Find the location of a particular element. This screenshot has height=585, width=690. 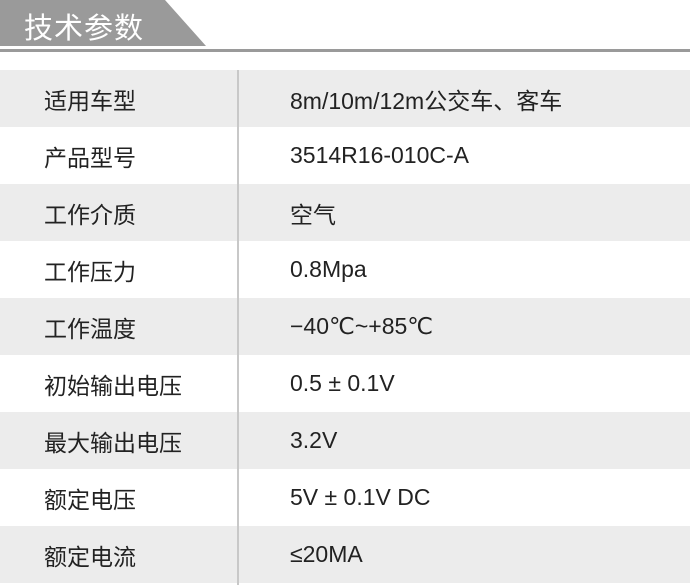

spec-label: 额定电流 is located at coordinates (90, 556).